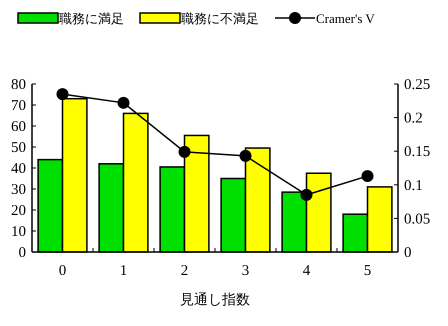  What do you see at coordinates (417, 219) in the screenshot?
I see `y2-tick-label: 0.05` at bounding box center [417, 219].